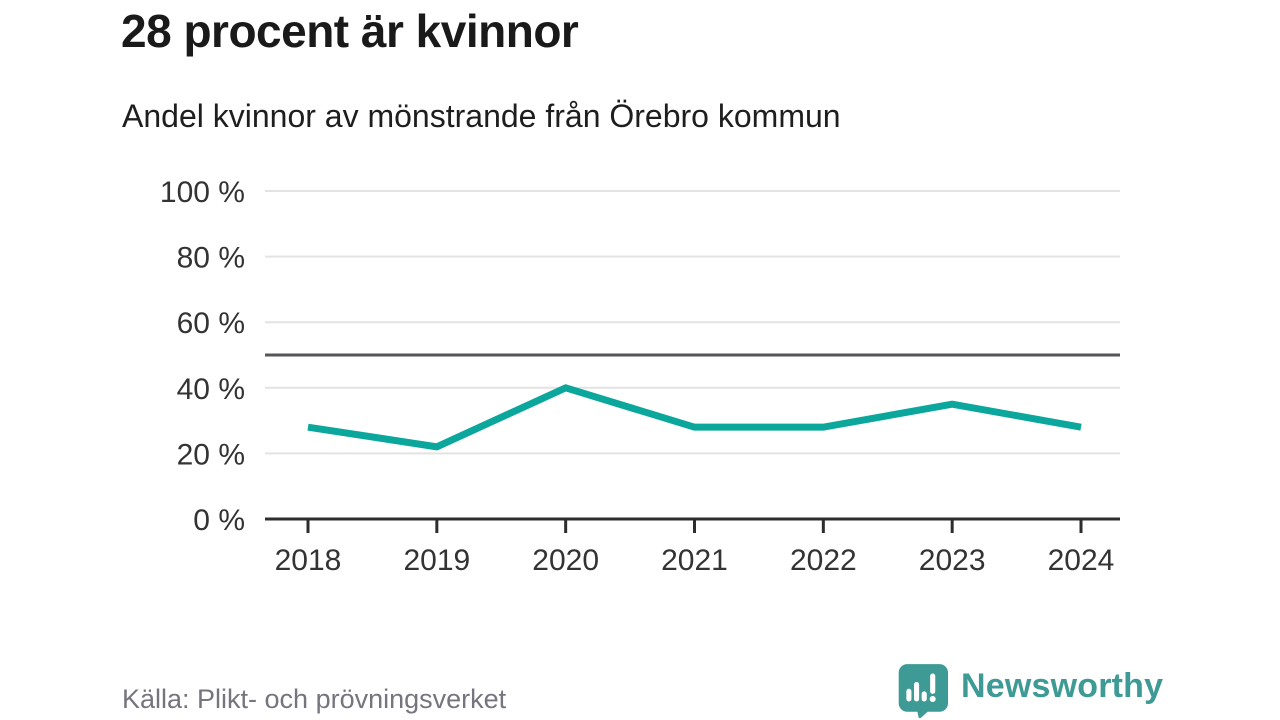  I want to click on y-tick-label: 60 %, so click(211, 323).